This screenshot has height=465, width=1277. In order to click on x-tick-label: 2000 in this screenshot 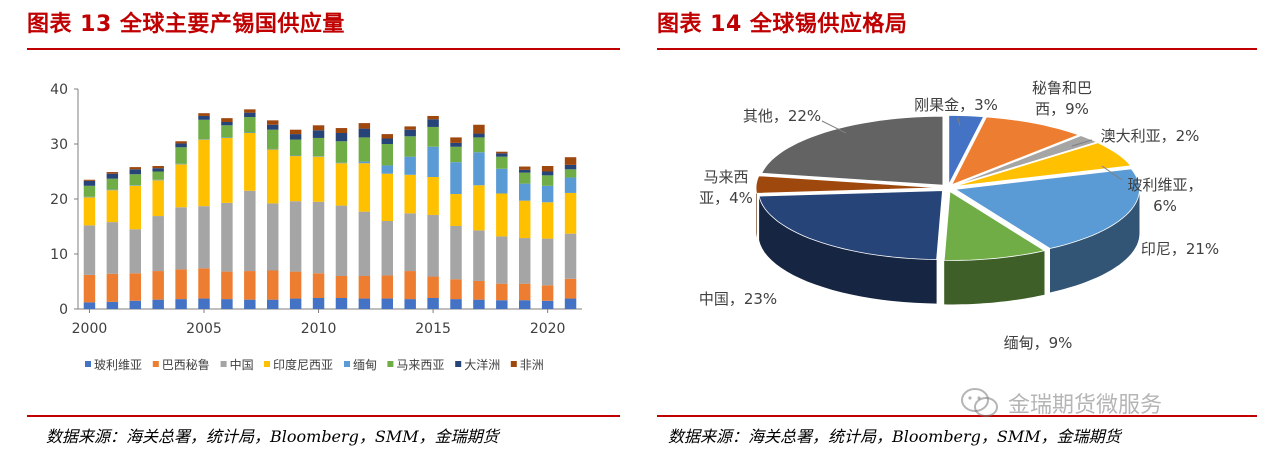, I will do `click(90, 329)`.